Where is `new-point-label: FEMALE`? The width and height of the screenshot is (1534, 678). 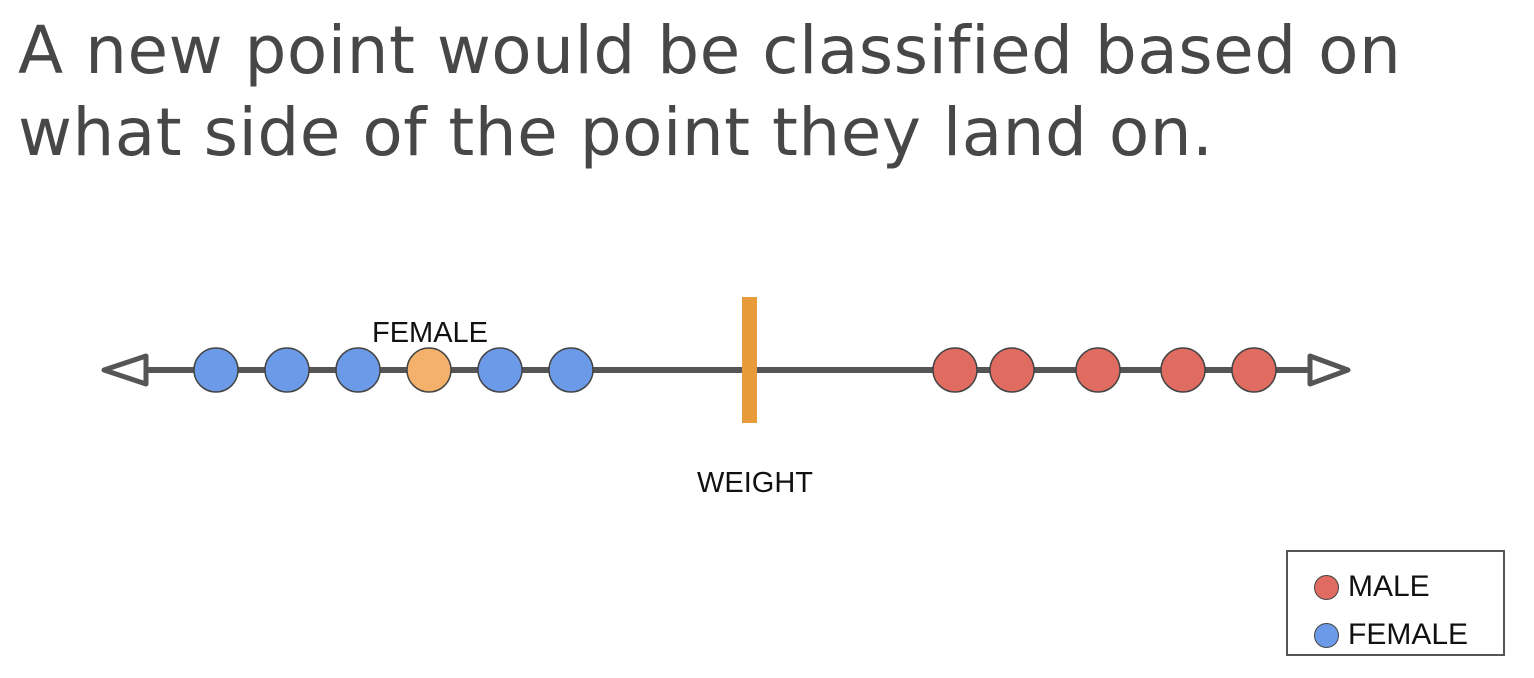 new-point-label: FEMALE is located at coordinates (430, 333).